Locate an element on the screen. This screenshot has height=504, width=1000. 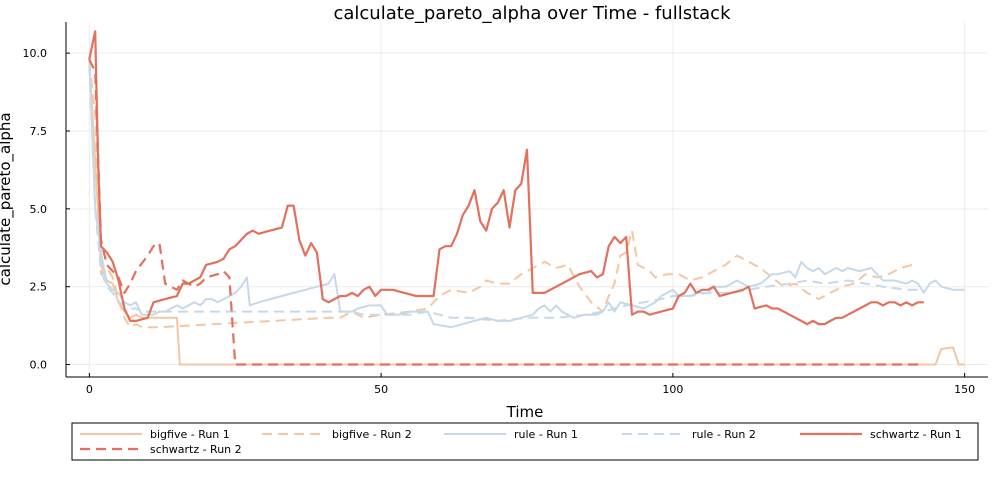
x-tick-label: 50 is located at coordinates (381, 389).